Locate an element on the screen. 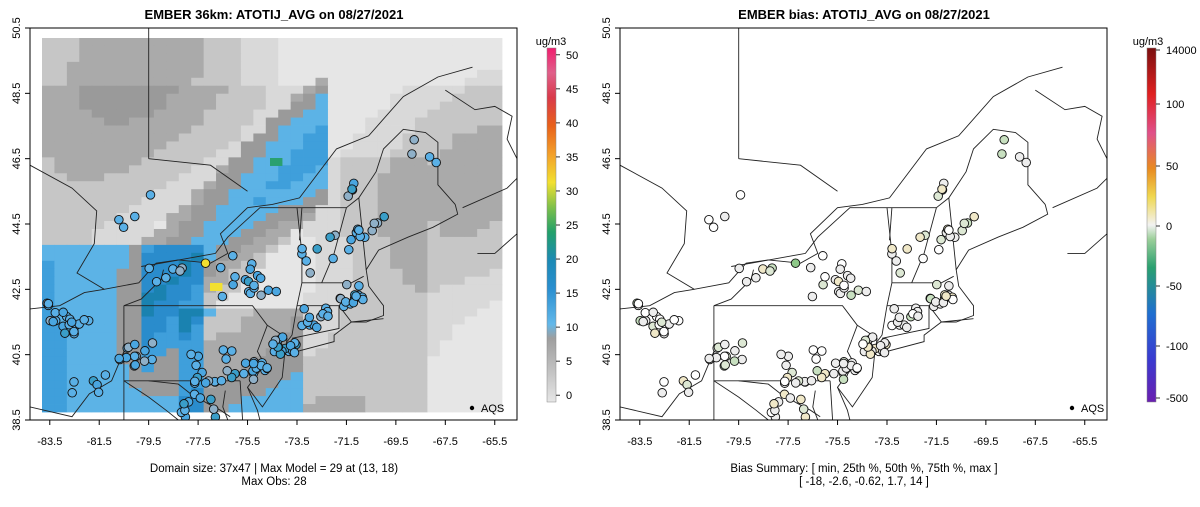 This screenshot has height=507, width=1200. colorbar-ramp-right is located at coordinates (1151, 225).